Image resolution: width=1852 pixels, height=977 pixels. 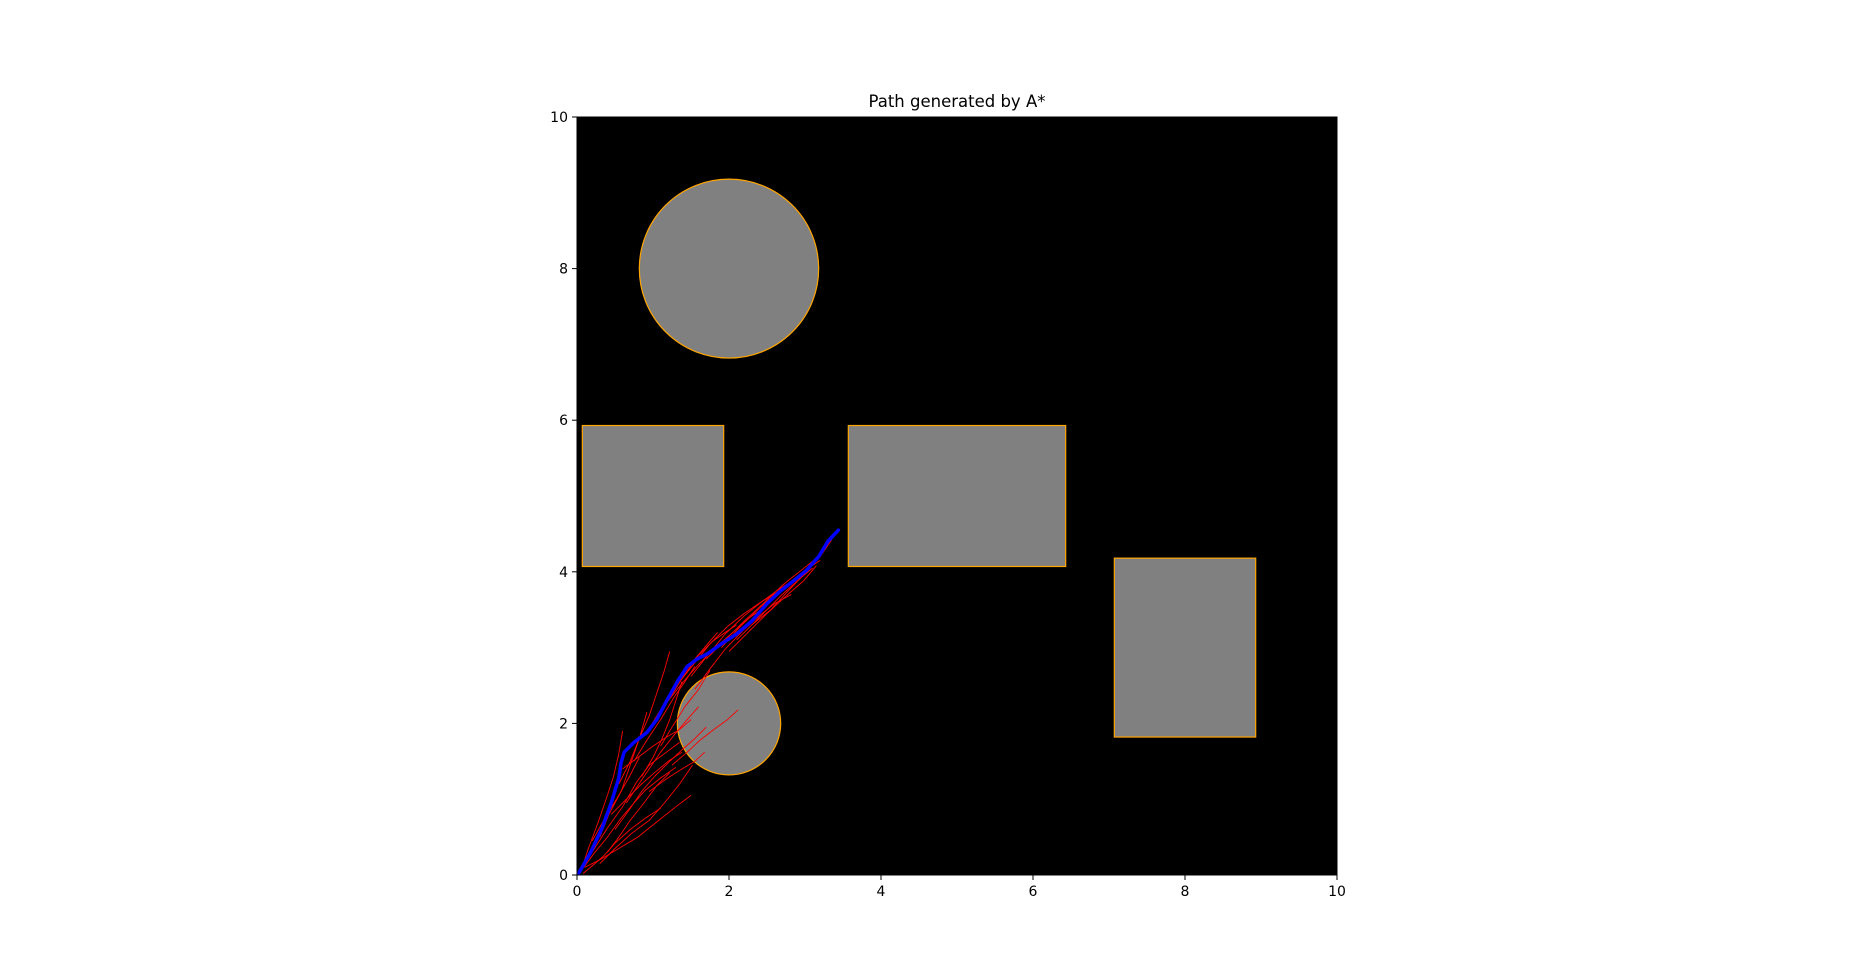 I want to click on chart-title: Path generated by A*, so click(x=957, y=101).